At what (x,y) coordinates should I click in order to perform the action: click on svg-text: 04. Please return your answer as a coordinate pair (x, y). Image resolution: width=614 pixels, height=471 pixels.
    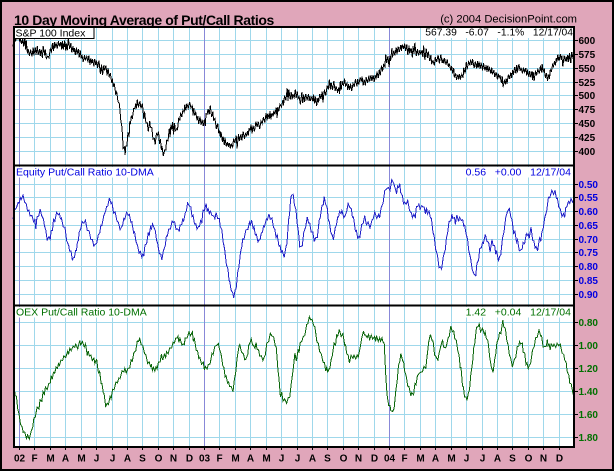
    Looking at the image, I should click on (390, 459).